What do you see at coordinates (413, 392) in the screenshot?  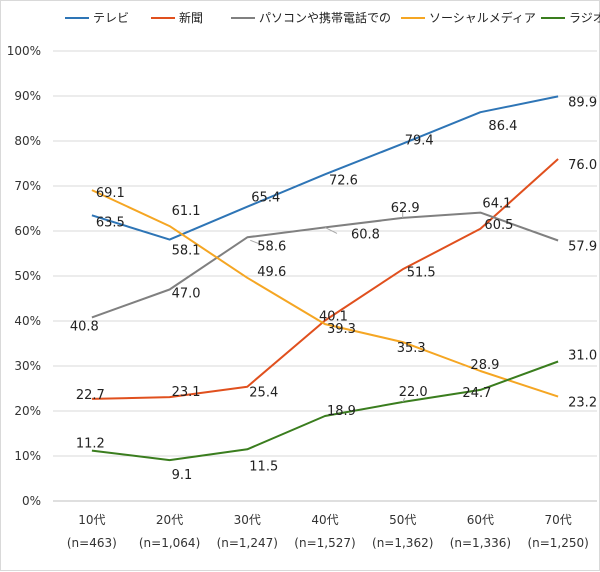 I see `data-label: 22.0` at bounding box center [413, 392].